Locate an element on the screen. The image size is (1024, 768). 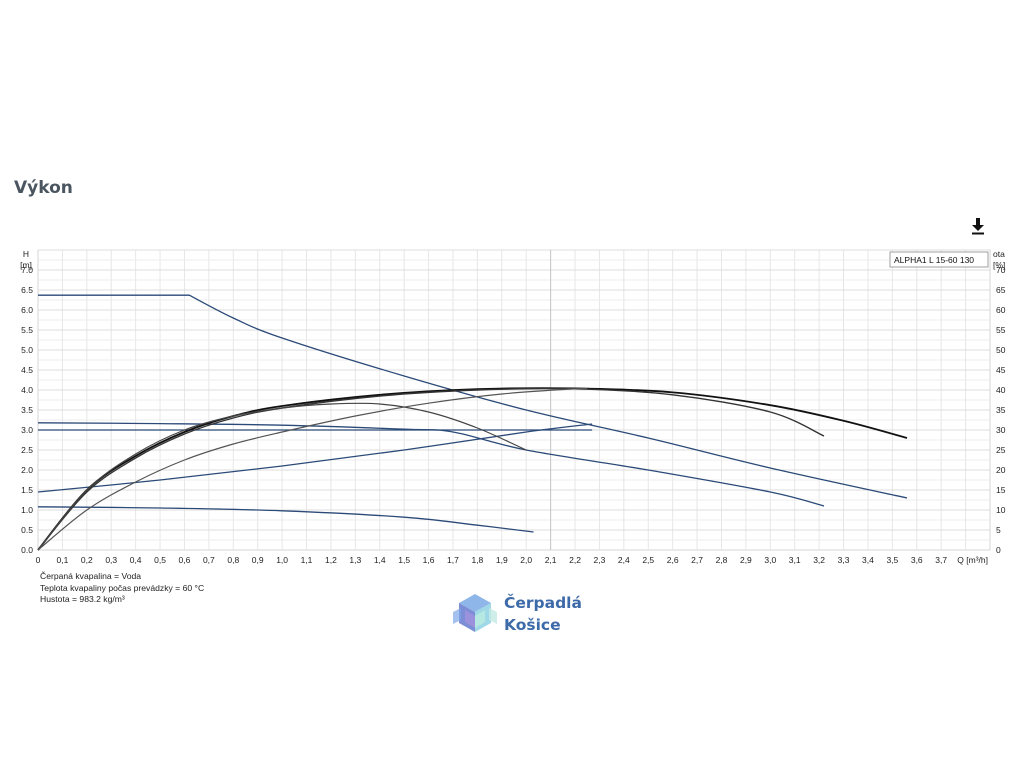
x-tick-label: 3,6 is located at coordinates (917, 560).